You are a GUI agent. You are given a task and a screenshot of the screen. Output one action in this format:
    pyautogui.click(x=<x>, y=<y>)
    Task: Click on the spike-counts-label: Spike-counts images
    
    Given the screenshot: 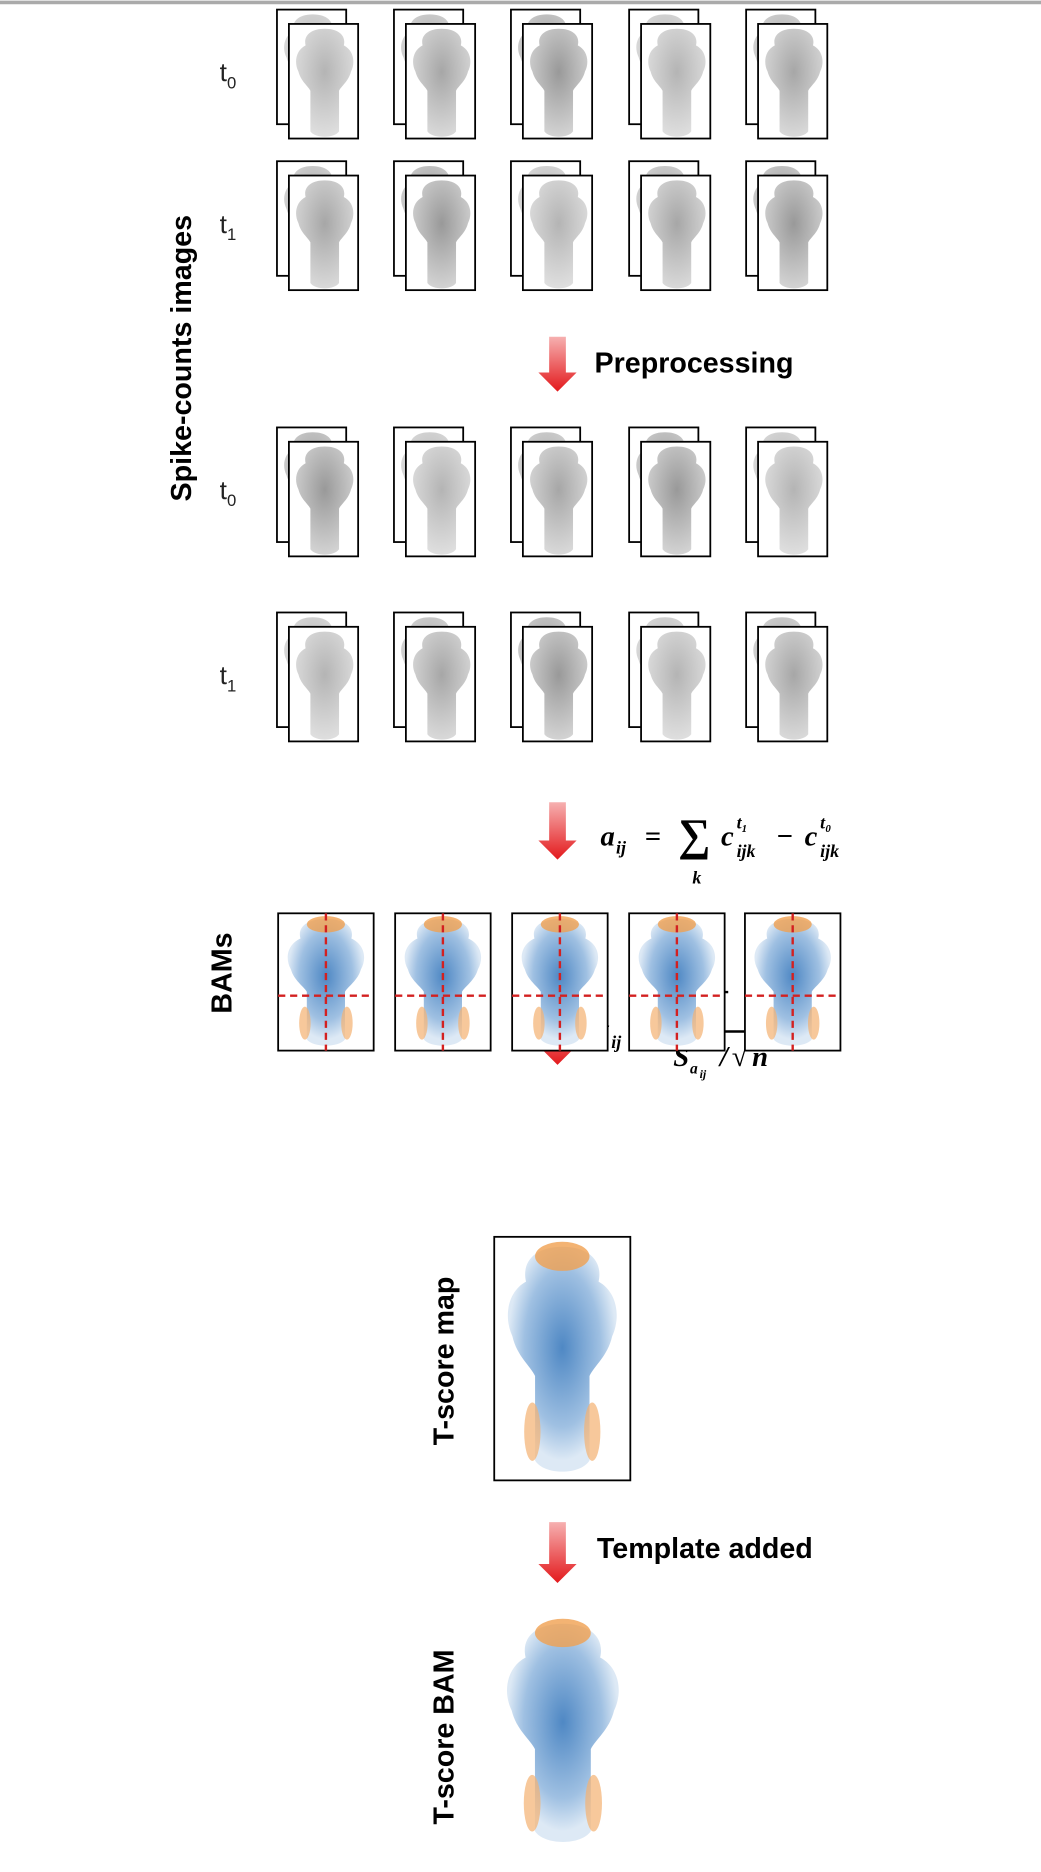 What is the action you would take?
    pyautogui.click(x=182, y=358)
    